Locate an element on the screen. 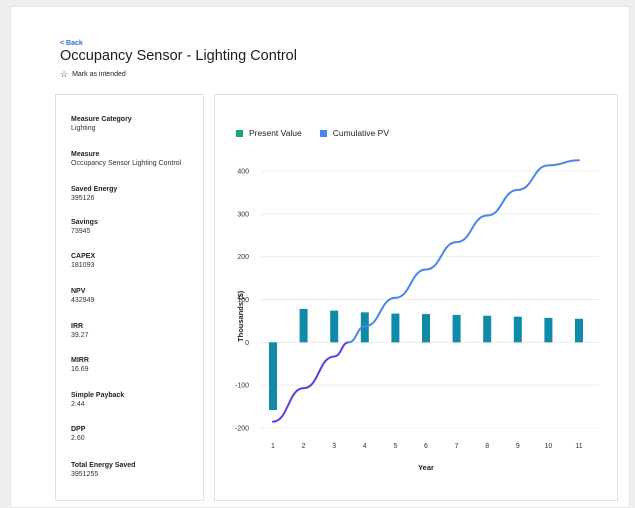  cumulative-pv-line-negative is located at coordinates (311, 382).